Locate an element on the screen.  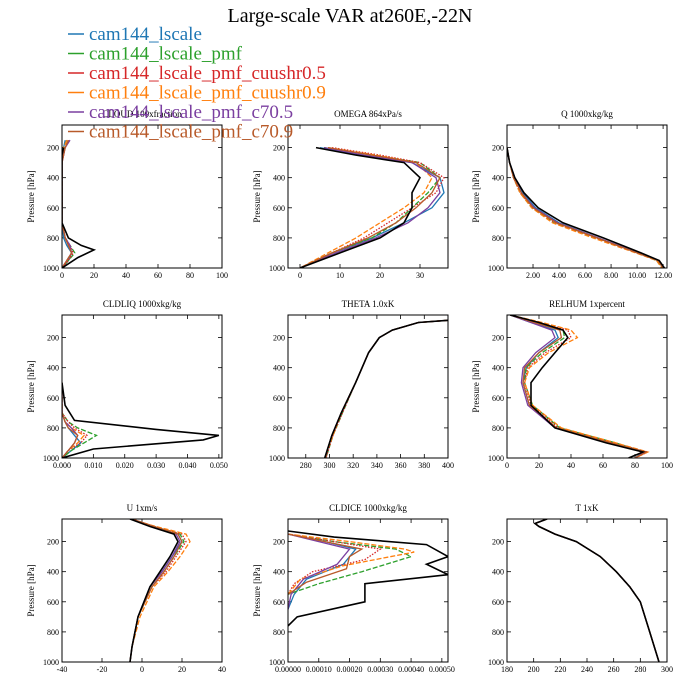
panel-title: CLDICE 1000xkg/kg is located at coordinates (368, 508).